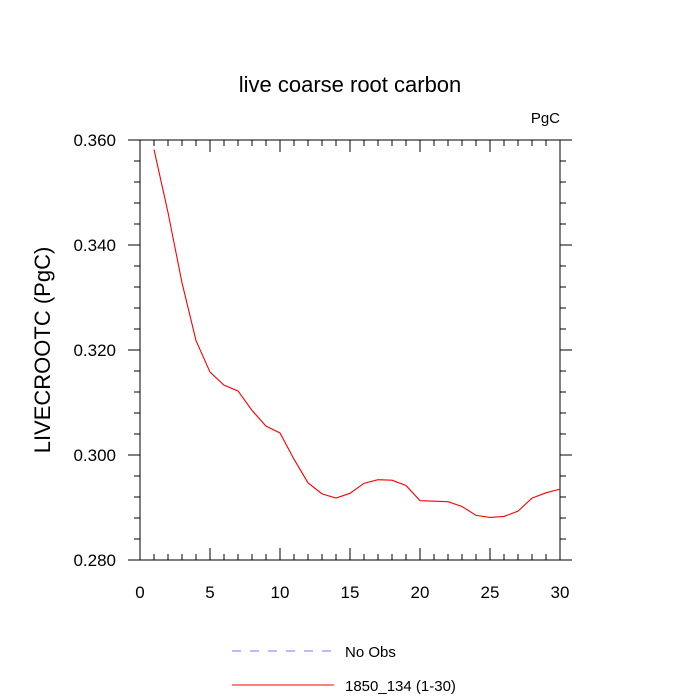  Describe the element at coordinates (209, 592) in the screenshot. I see `x-tick-label: 5` at that location.